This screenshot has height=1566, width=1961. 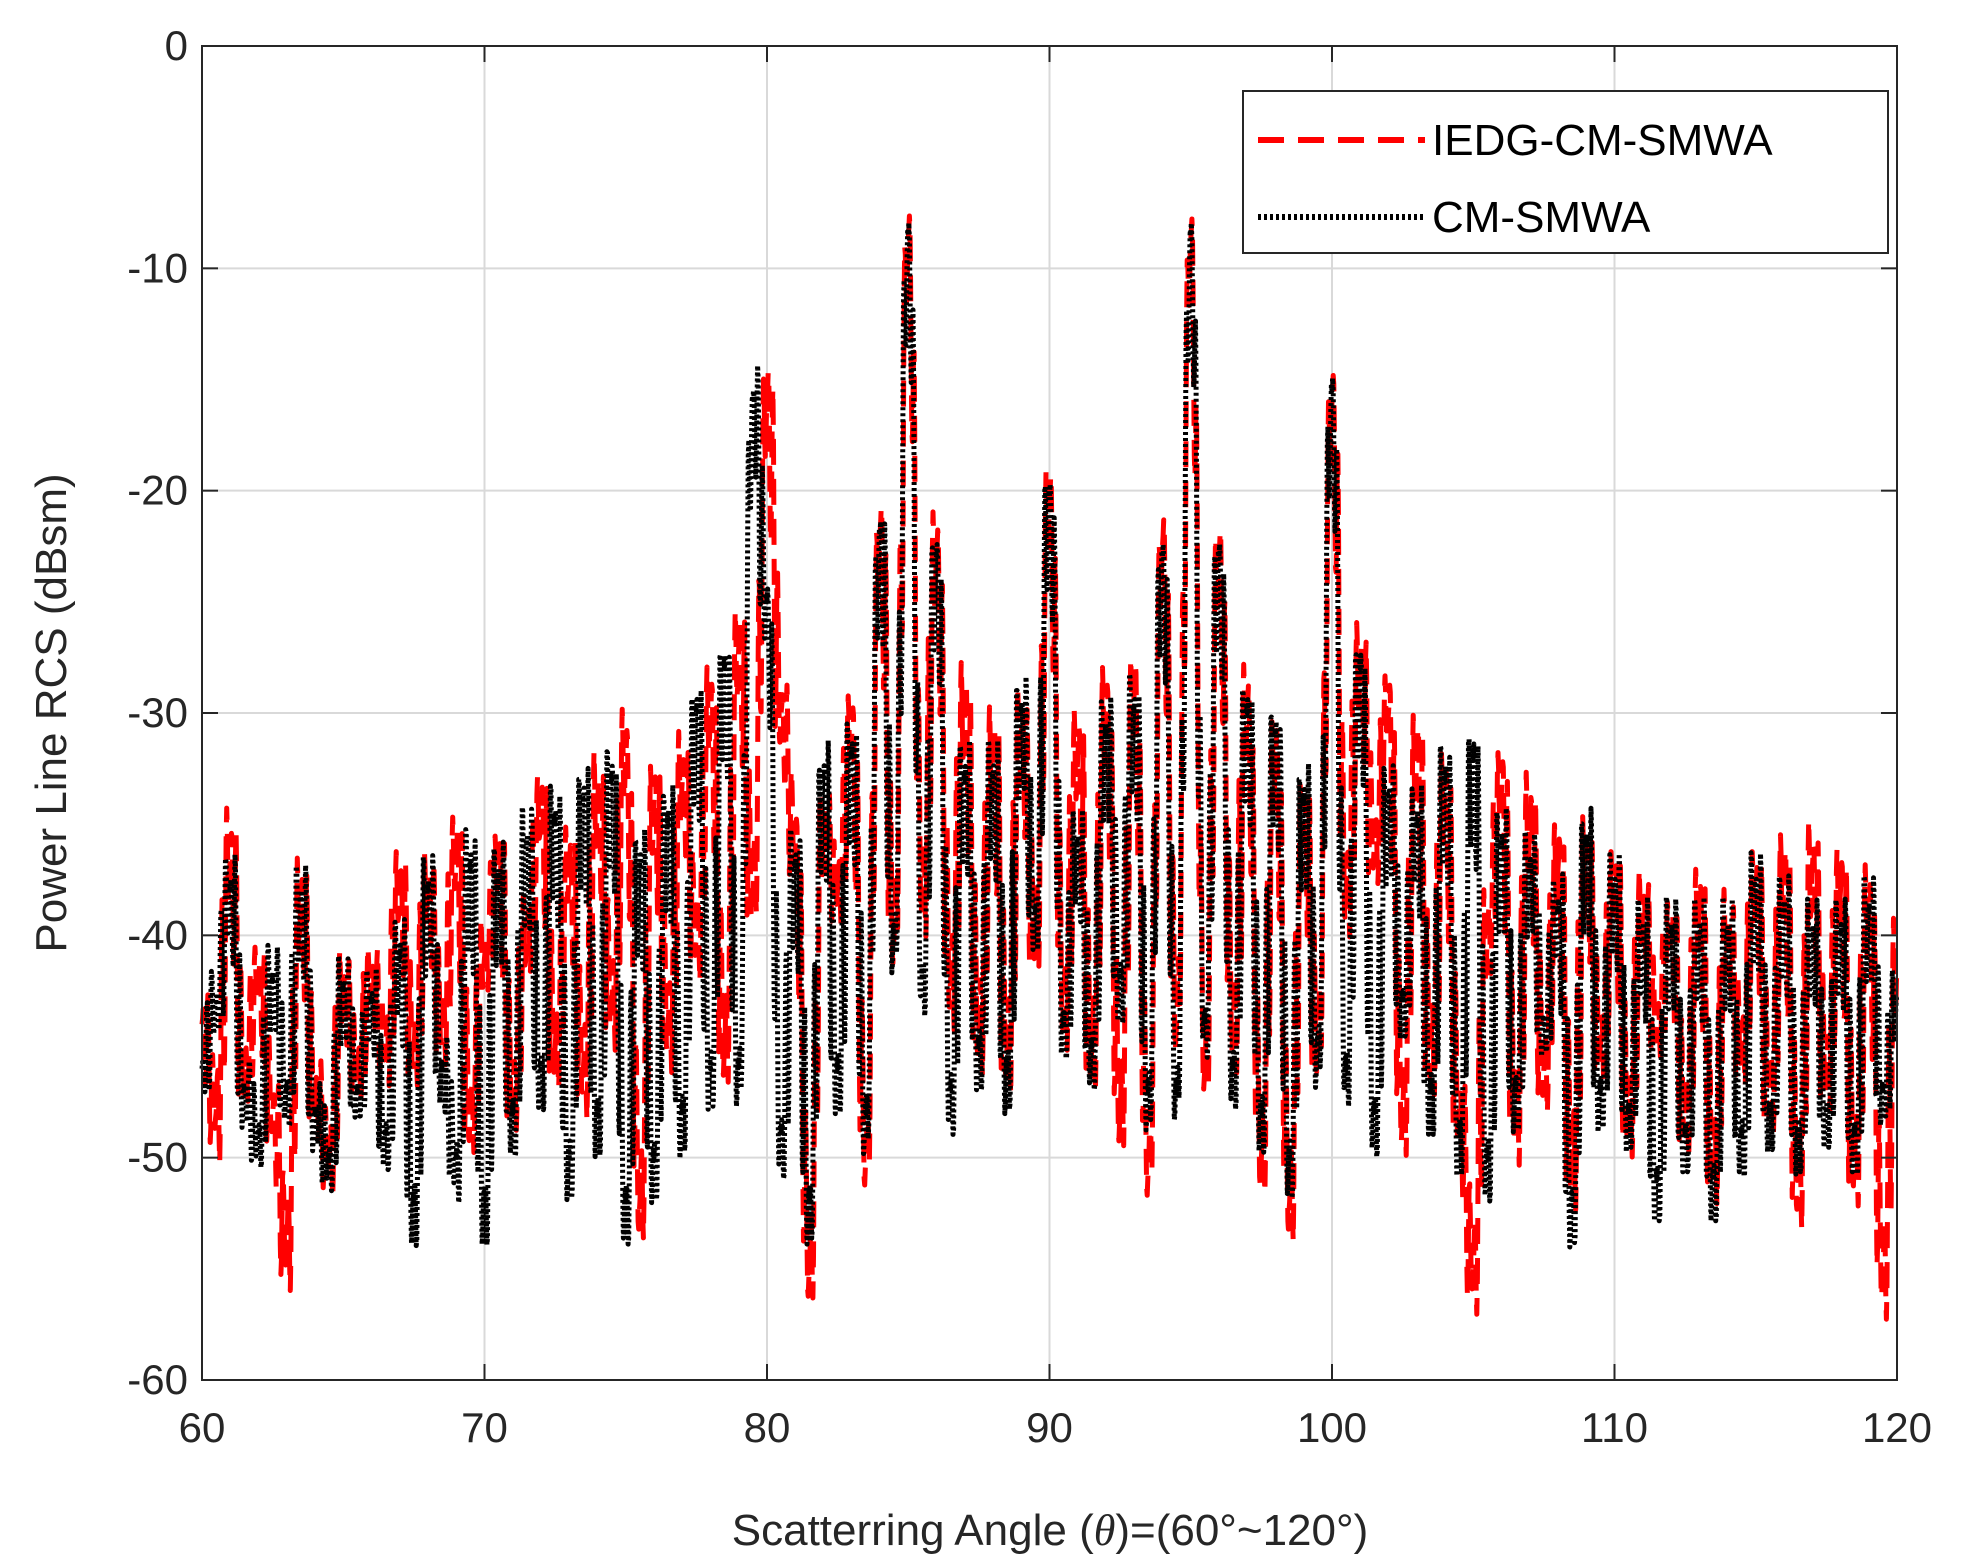 What do you see at coordinates (484, 1427) in the screenshot?
I see `x-tick-label: 70` at bounding box center [484, 1427].